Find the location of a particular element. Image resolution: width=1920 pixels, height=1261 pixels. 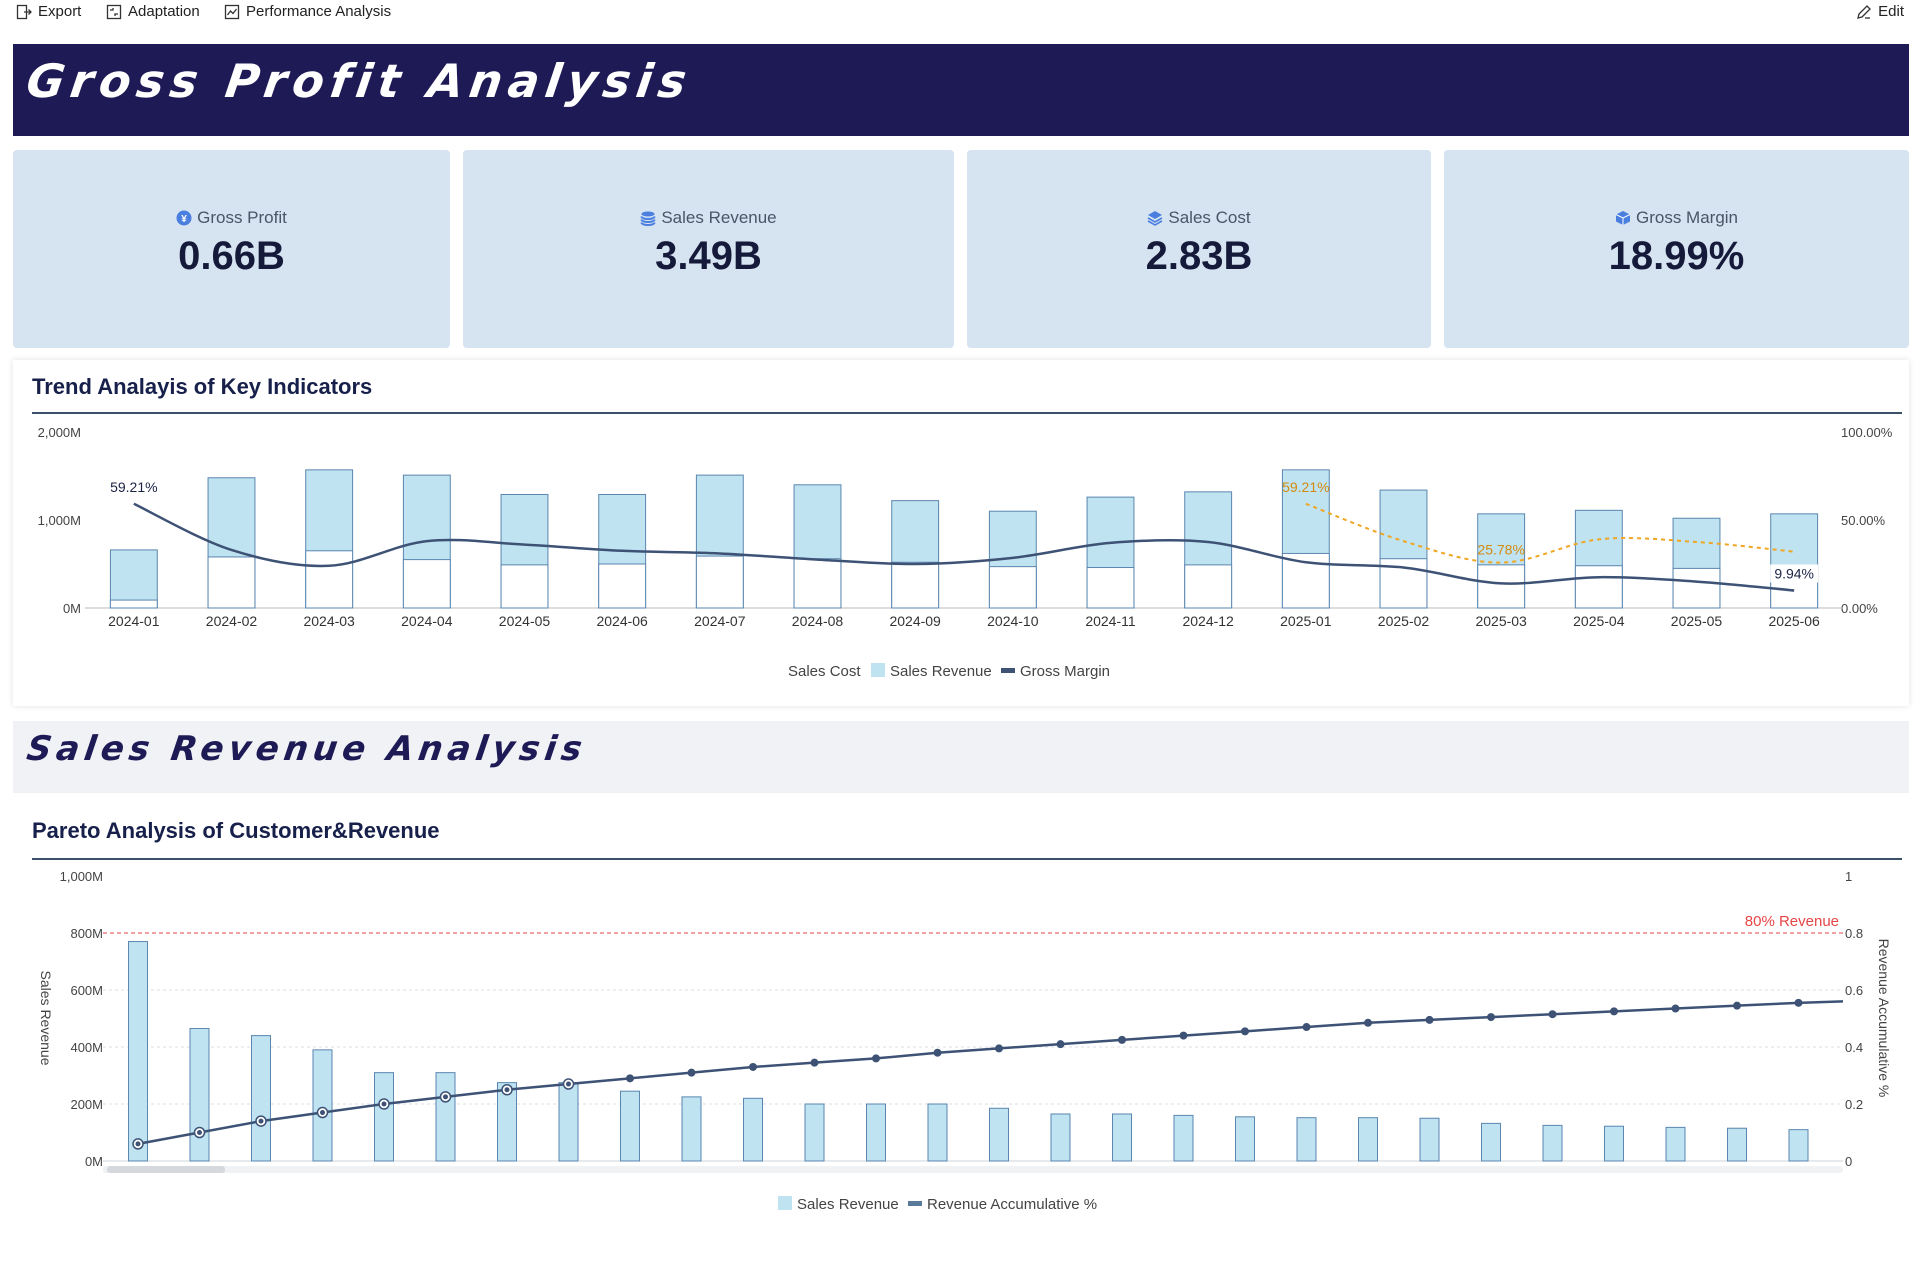

kpi-value: 18.99% is located at coordinates (1676, 256).